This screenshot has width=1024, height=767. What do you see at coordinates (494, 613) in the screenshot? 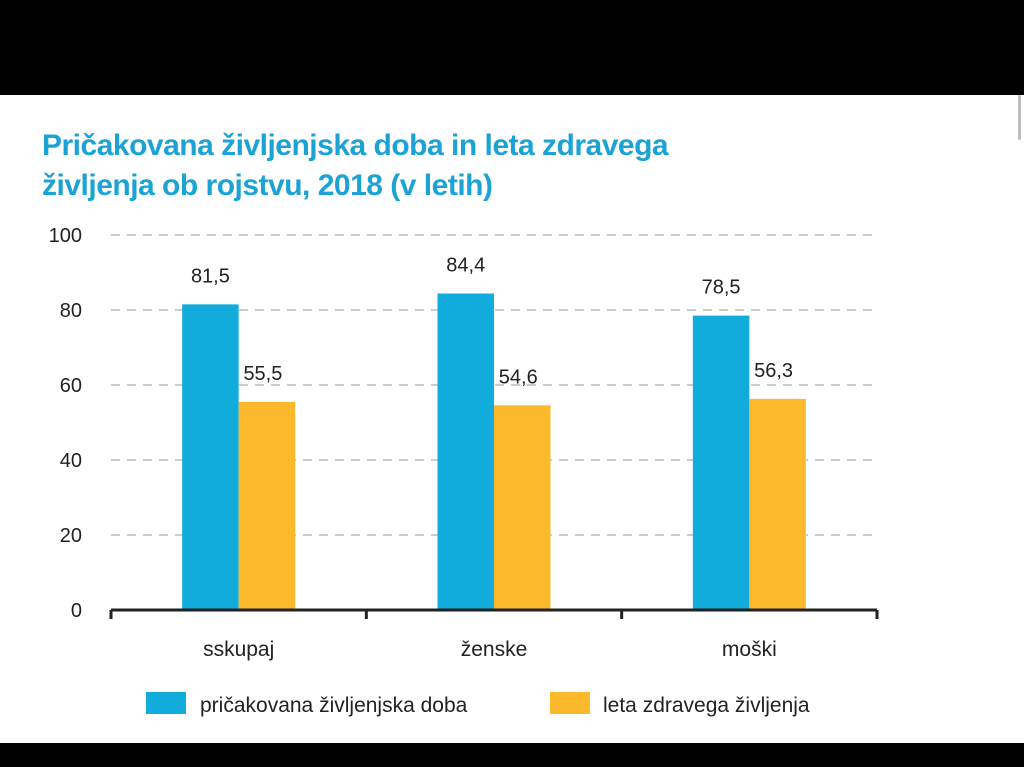
I see `x-axis` at bounding box center [494, 613].